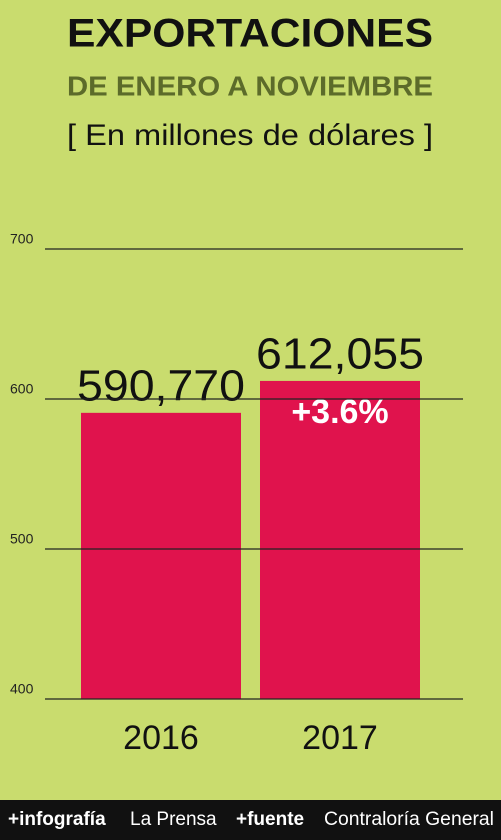 This screenshot has height=840, width=501. I want to click on y-tick-label: 700, so click(22, 239).